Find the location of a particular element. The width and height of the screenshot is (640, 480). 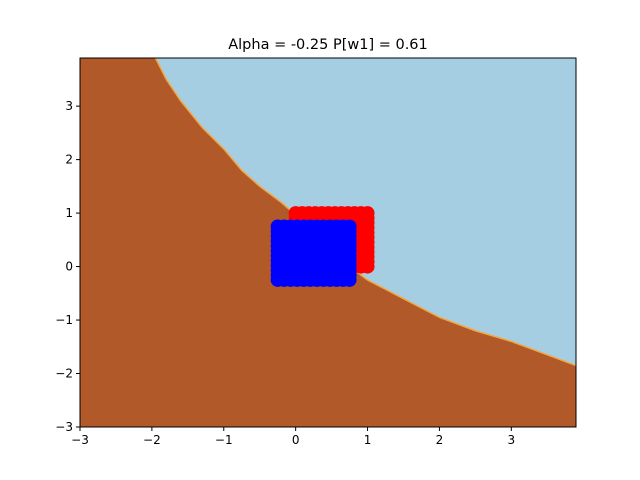

y-tick-label: 2 is located at coordinates (69, 160).